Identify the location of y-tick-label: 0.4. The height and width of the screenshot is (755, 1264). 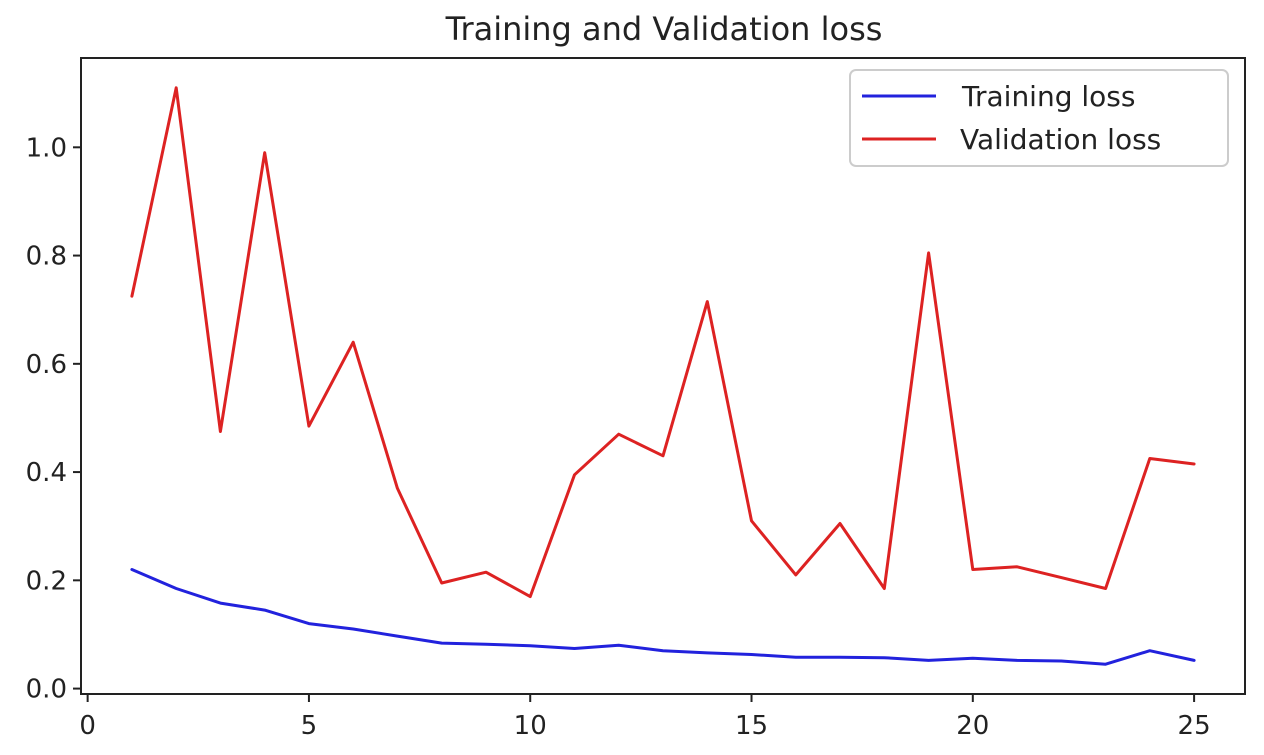
(46, 473).